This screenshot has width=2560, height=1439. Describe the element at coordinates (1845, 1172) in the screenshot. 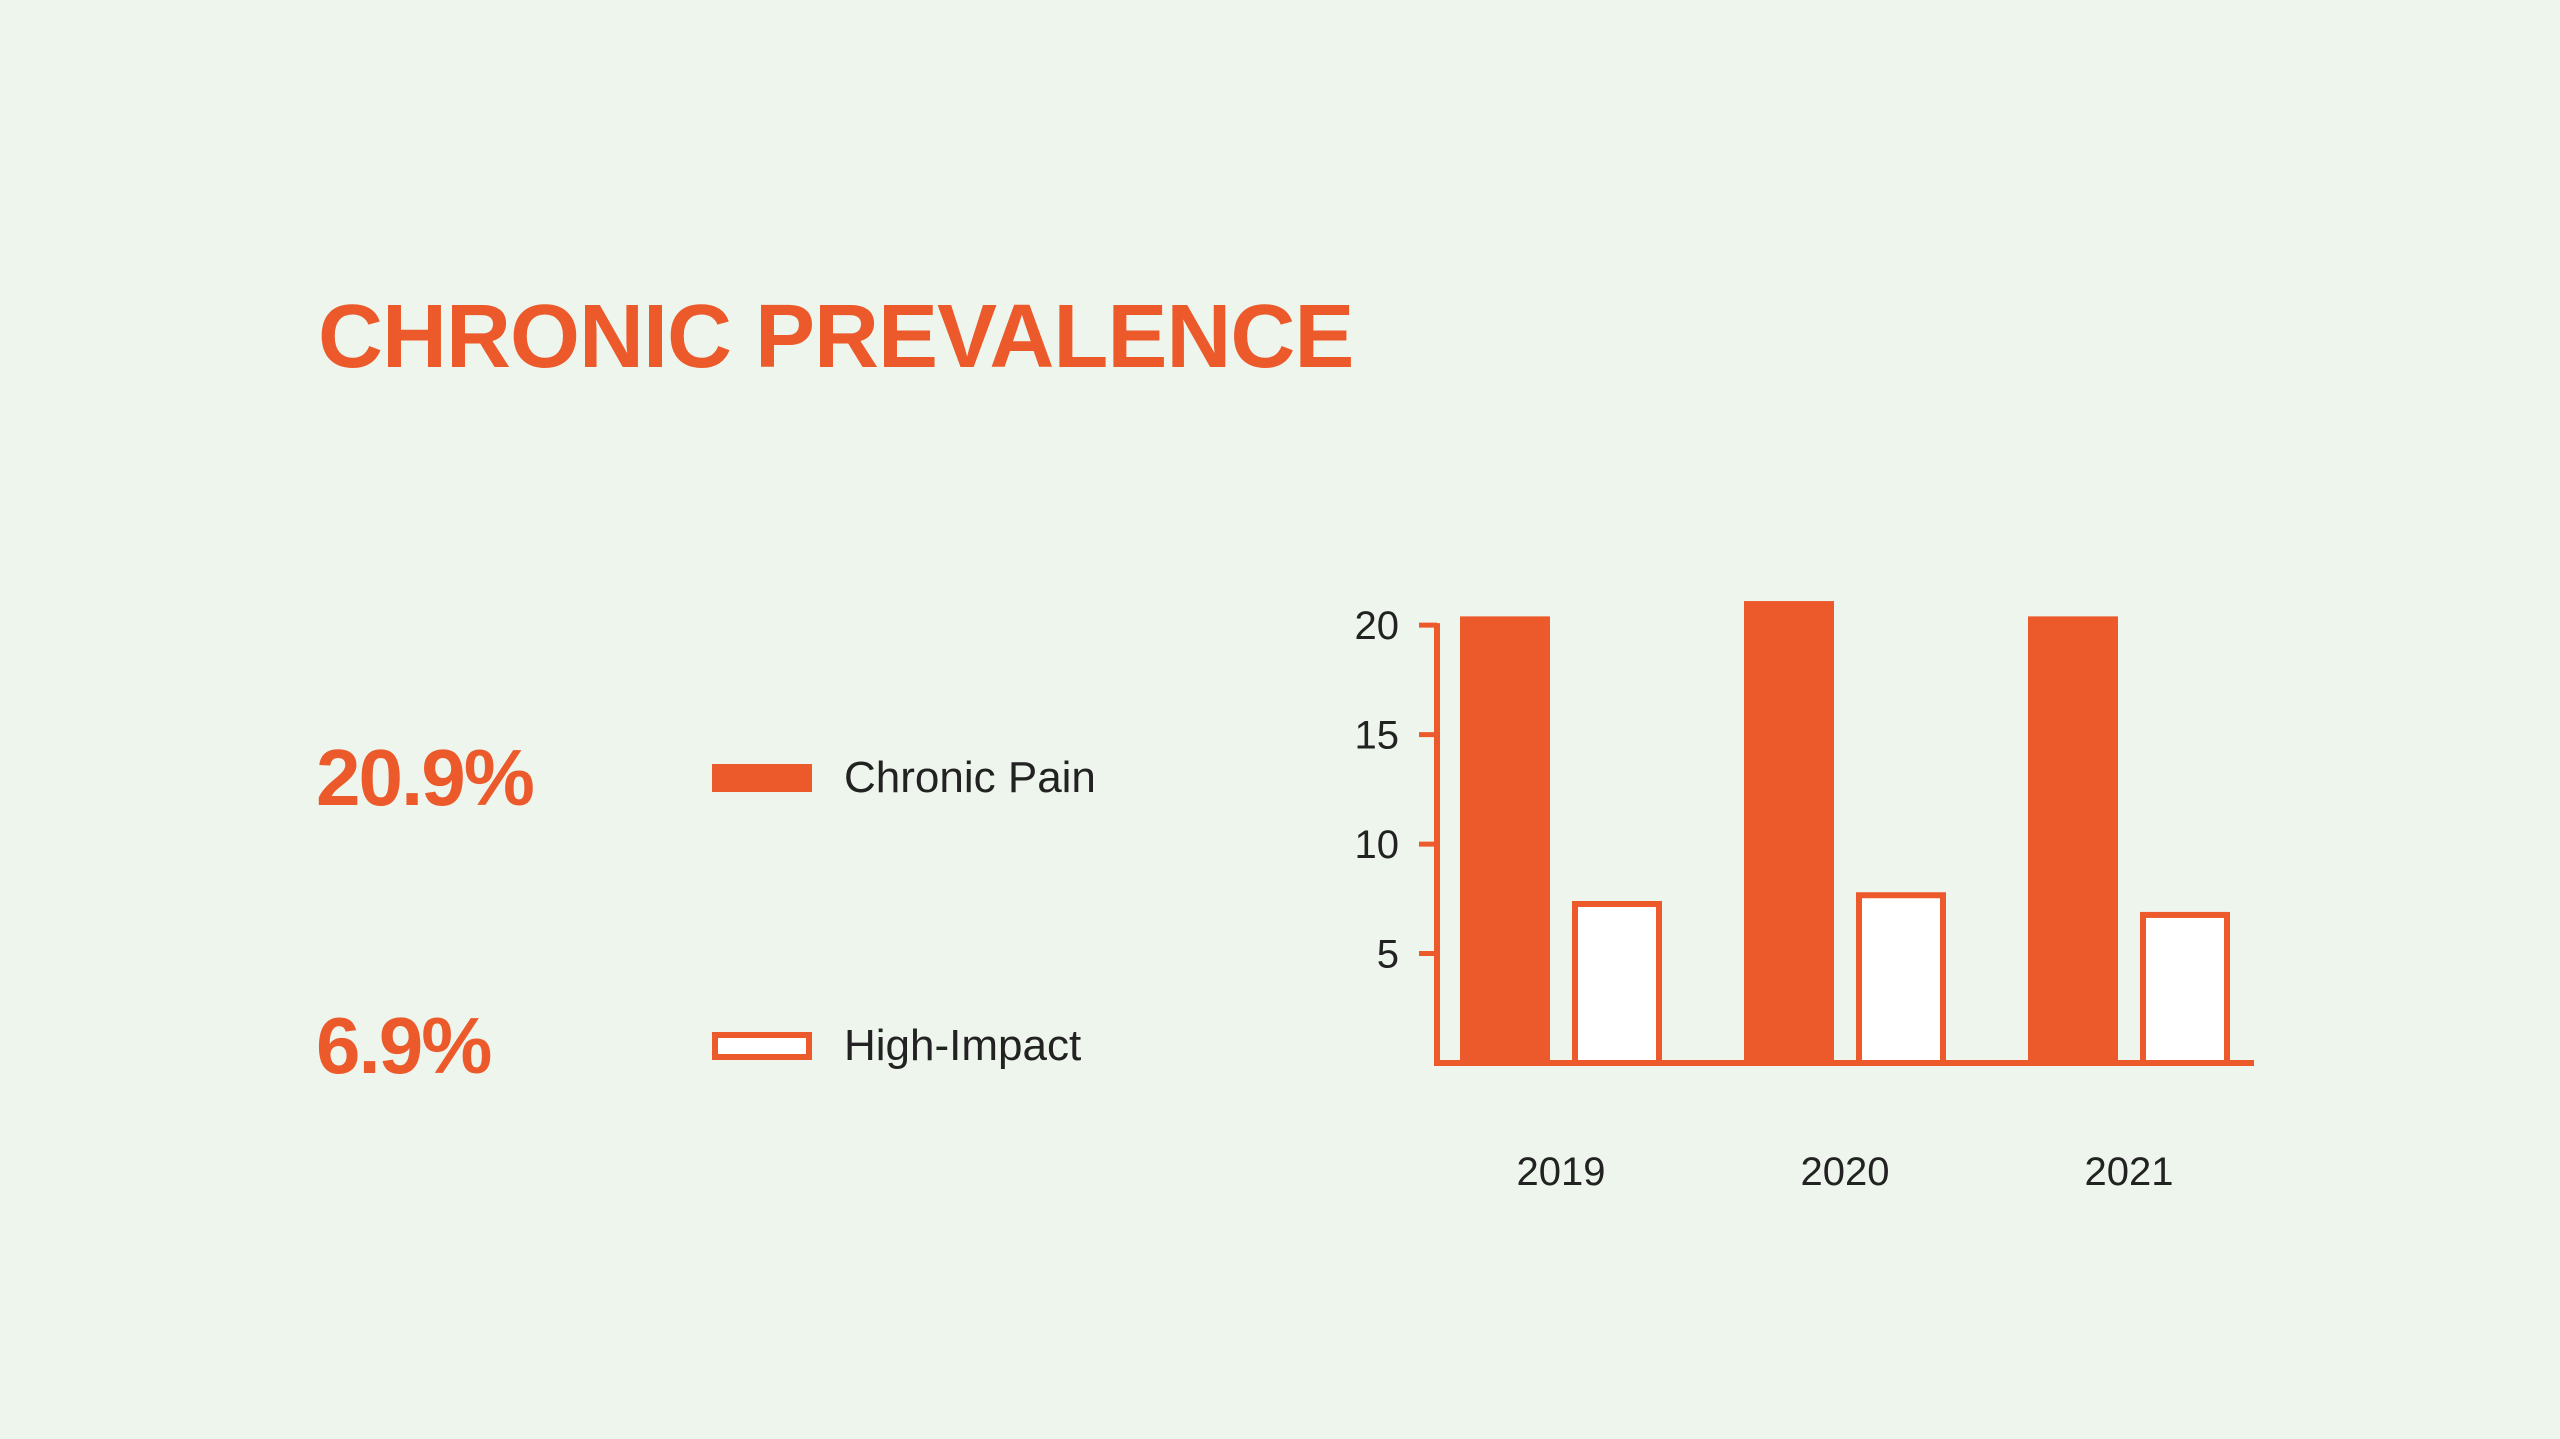

I see `x-tick-label-2020: 2020` at that location.